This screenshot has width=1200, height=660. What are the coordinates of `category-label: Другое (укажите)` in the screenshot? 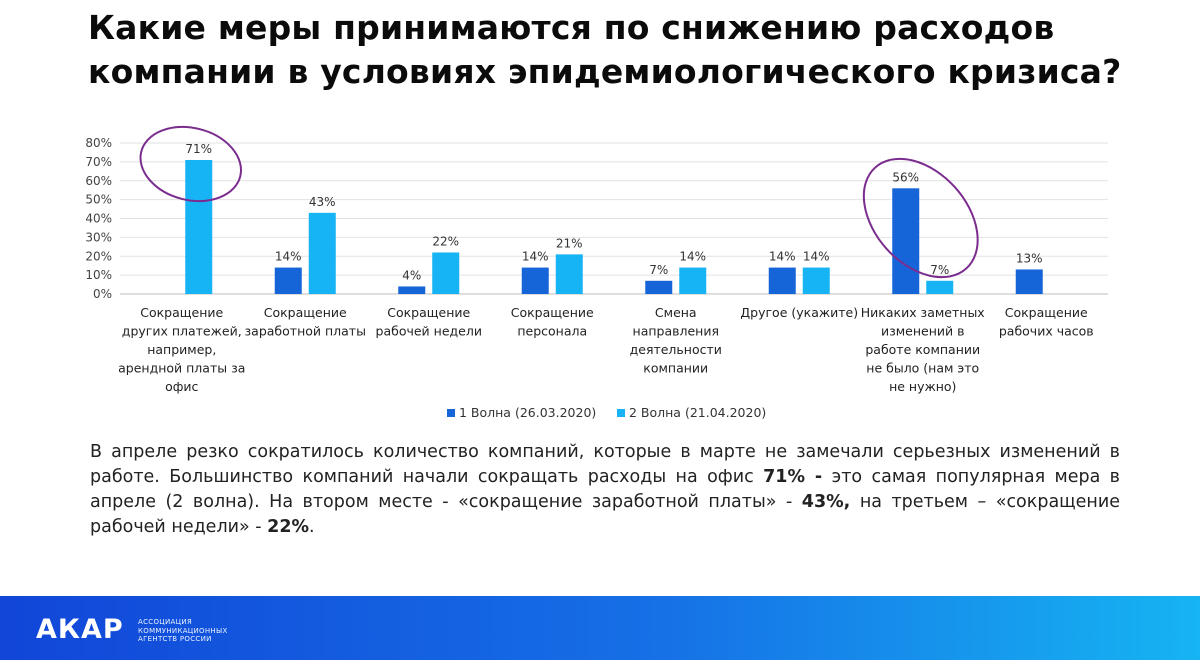 It's located at (799, 312).